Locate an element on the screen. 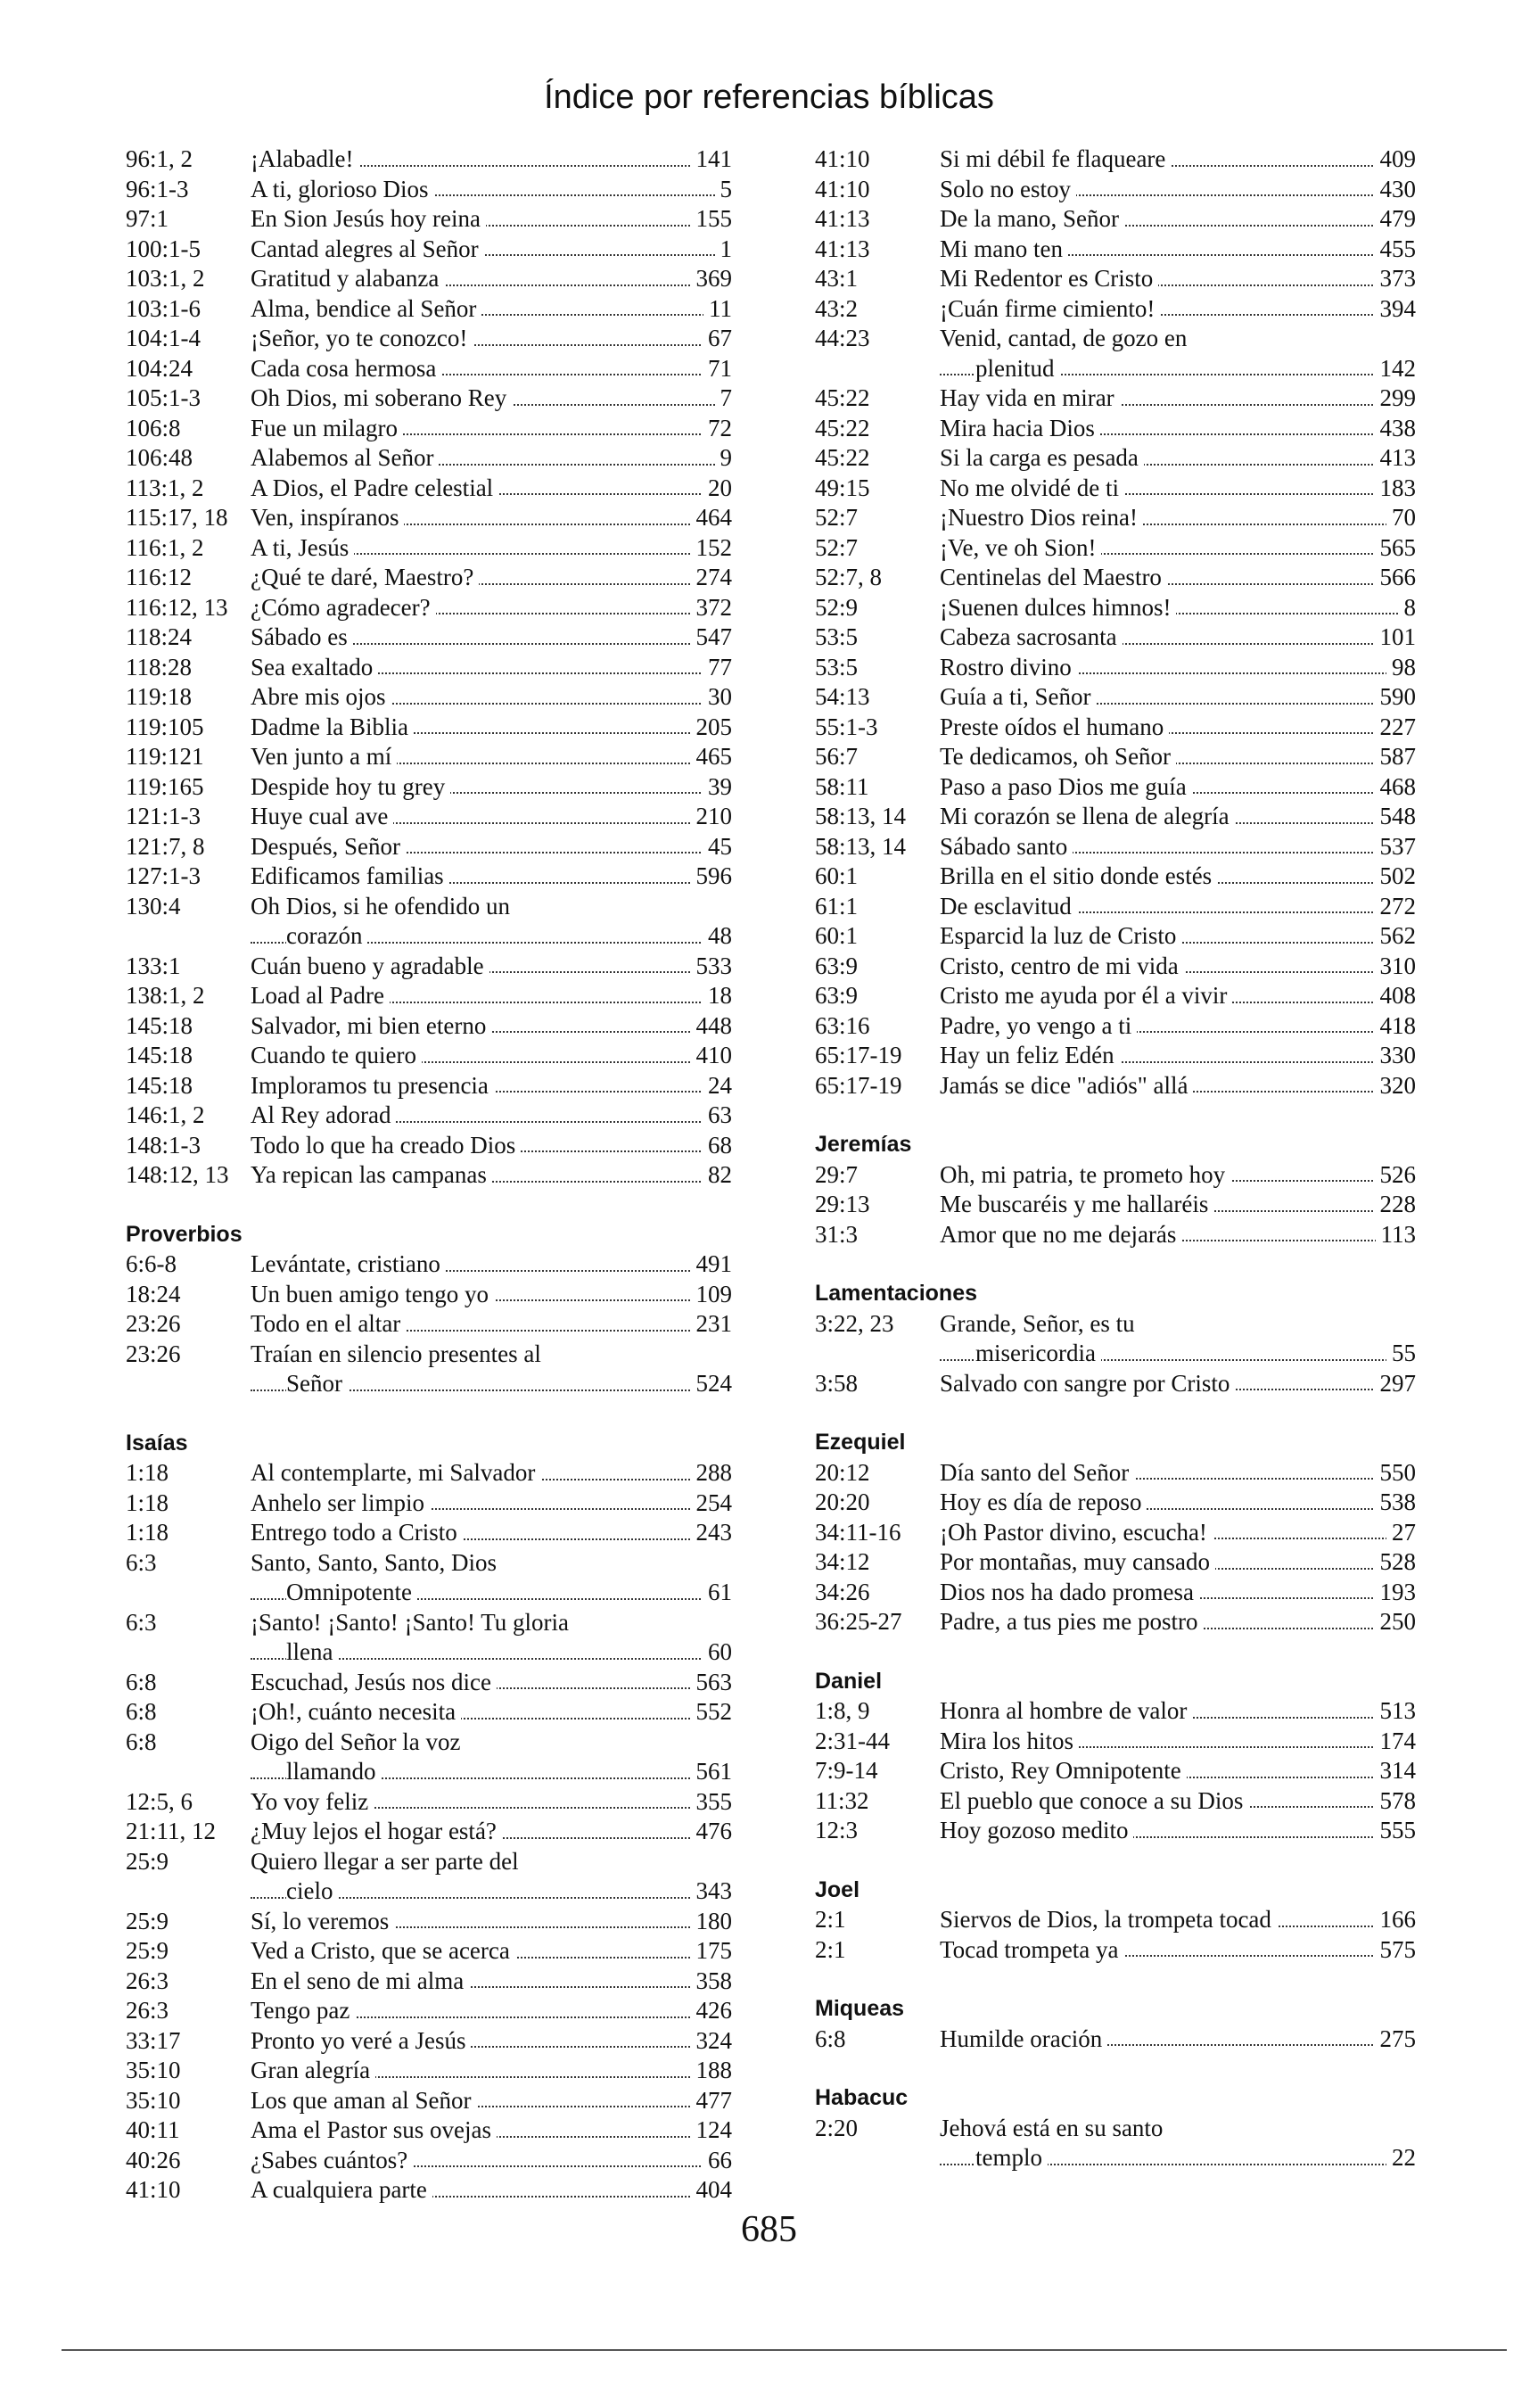  scripture-ref: 105:1-3 is located at coordinates (164, 398).